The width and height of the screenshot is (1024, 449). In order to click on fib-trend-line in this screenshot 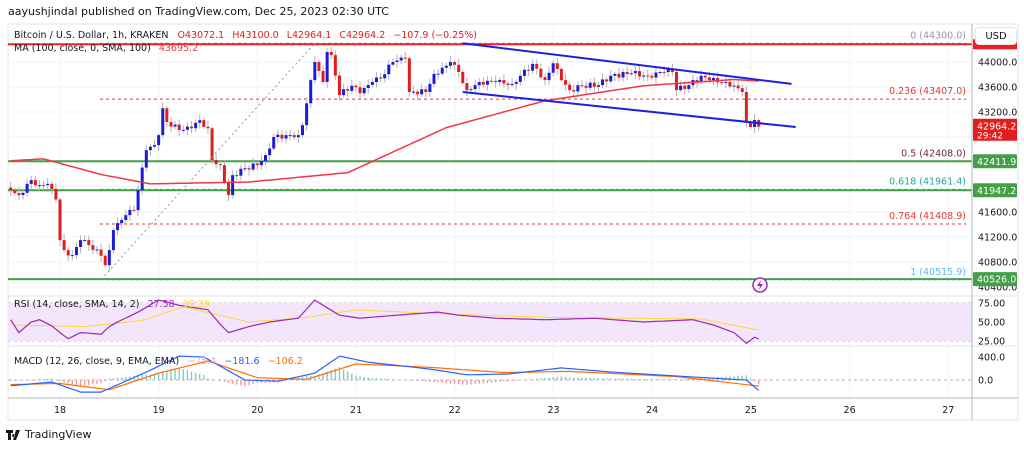, I will do `click(208, 161)`.